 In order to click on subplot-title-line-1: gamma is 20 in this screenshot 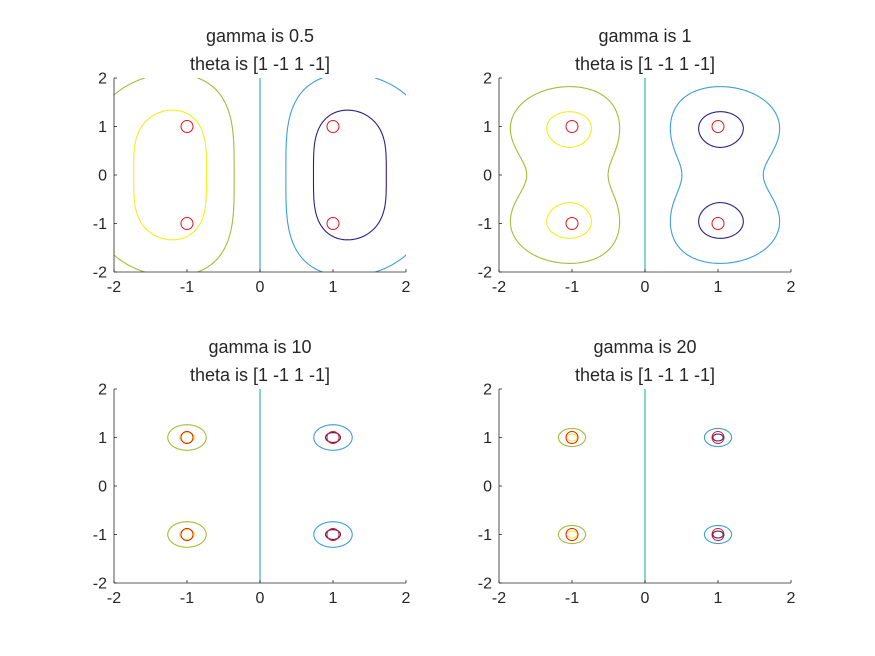, I will do `click(644, 347)`.